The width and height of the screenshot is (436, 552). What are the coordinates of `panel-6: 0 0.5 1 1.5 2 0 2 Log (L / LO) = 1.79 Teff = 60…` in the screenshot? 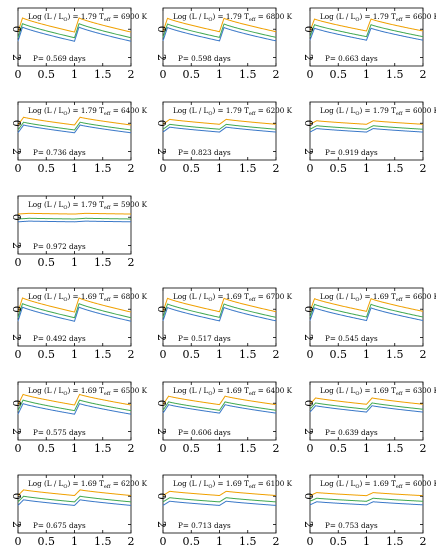 It's located at (369, 138).